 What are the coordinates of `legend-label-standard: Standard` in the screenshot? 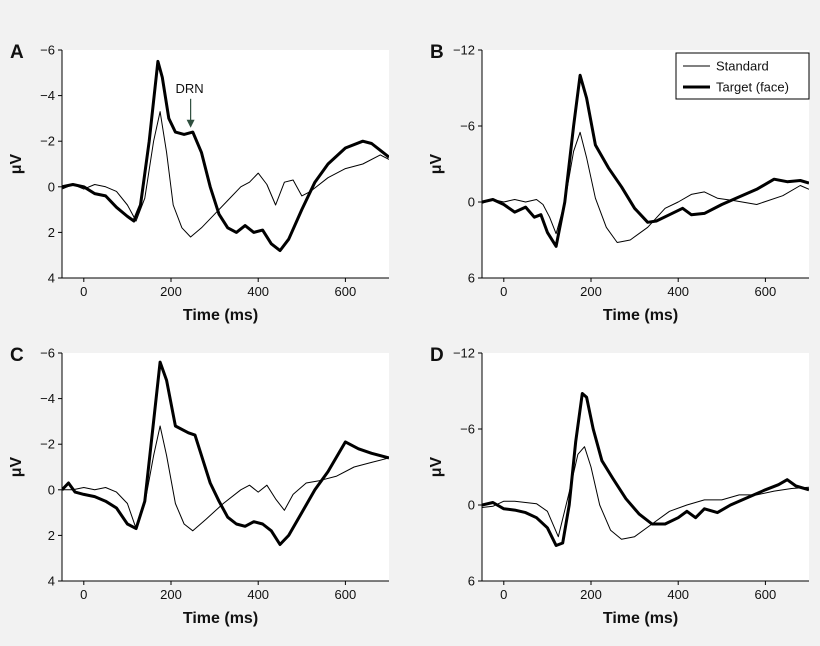 It's located at (742, 66).